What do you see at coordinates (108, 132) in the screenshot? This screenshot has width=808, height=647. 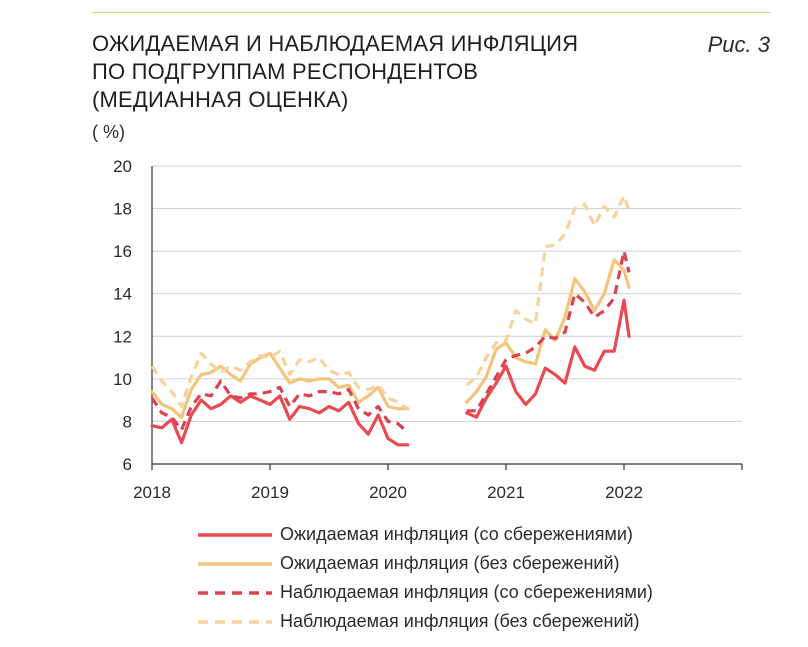 I see `y-unit-label: ( %)` at bounding box center [108, 132].